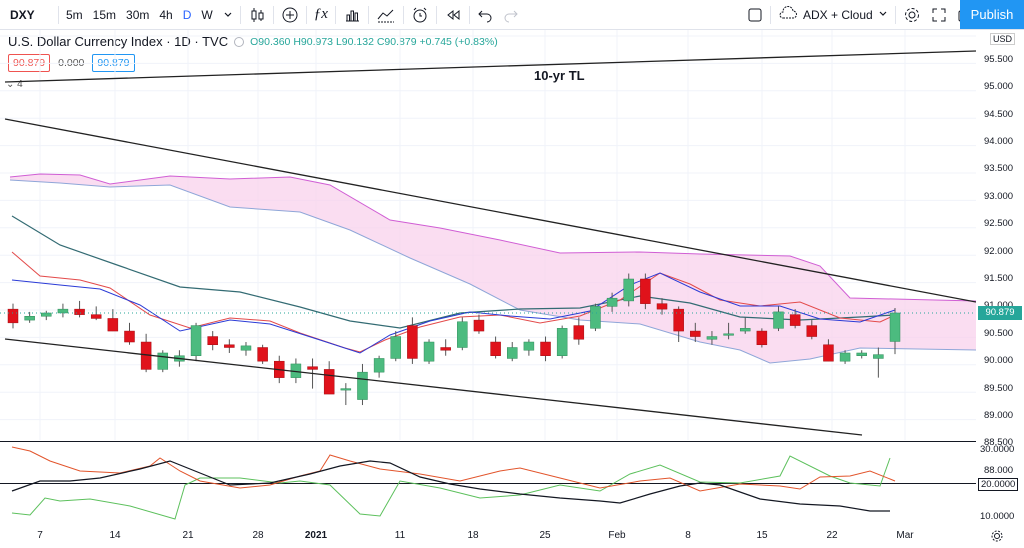 Image resolution: width=1024 pixels, height=548 pixels. What do you see at coordinates (352, 14) in the screenshot?
I see `financials-bar-icon` at bounding box center [352, 14].